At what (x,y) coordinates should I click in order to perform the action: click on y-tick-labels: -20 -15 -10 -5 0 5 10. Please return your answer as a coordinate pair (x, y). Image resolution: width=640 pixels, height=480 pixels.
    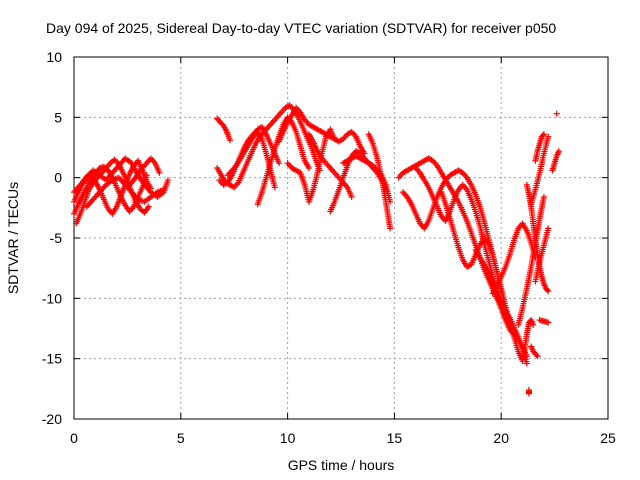
    Looking at the image, I should click on (52, 238).